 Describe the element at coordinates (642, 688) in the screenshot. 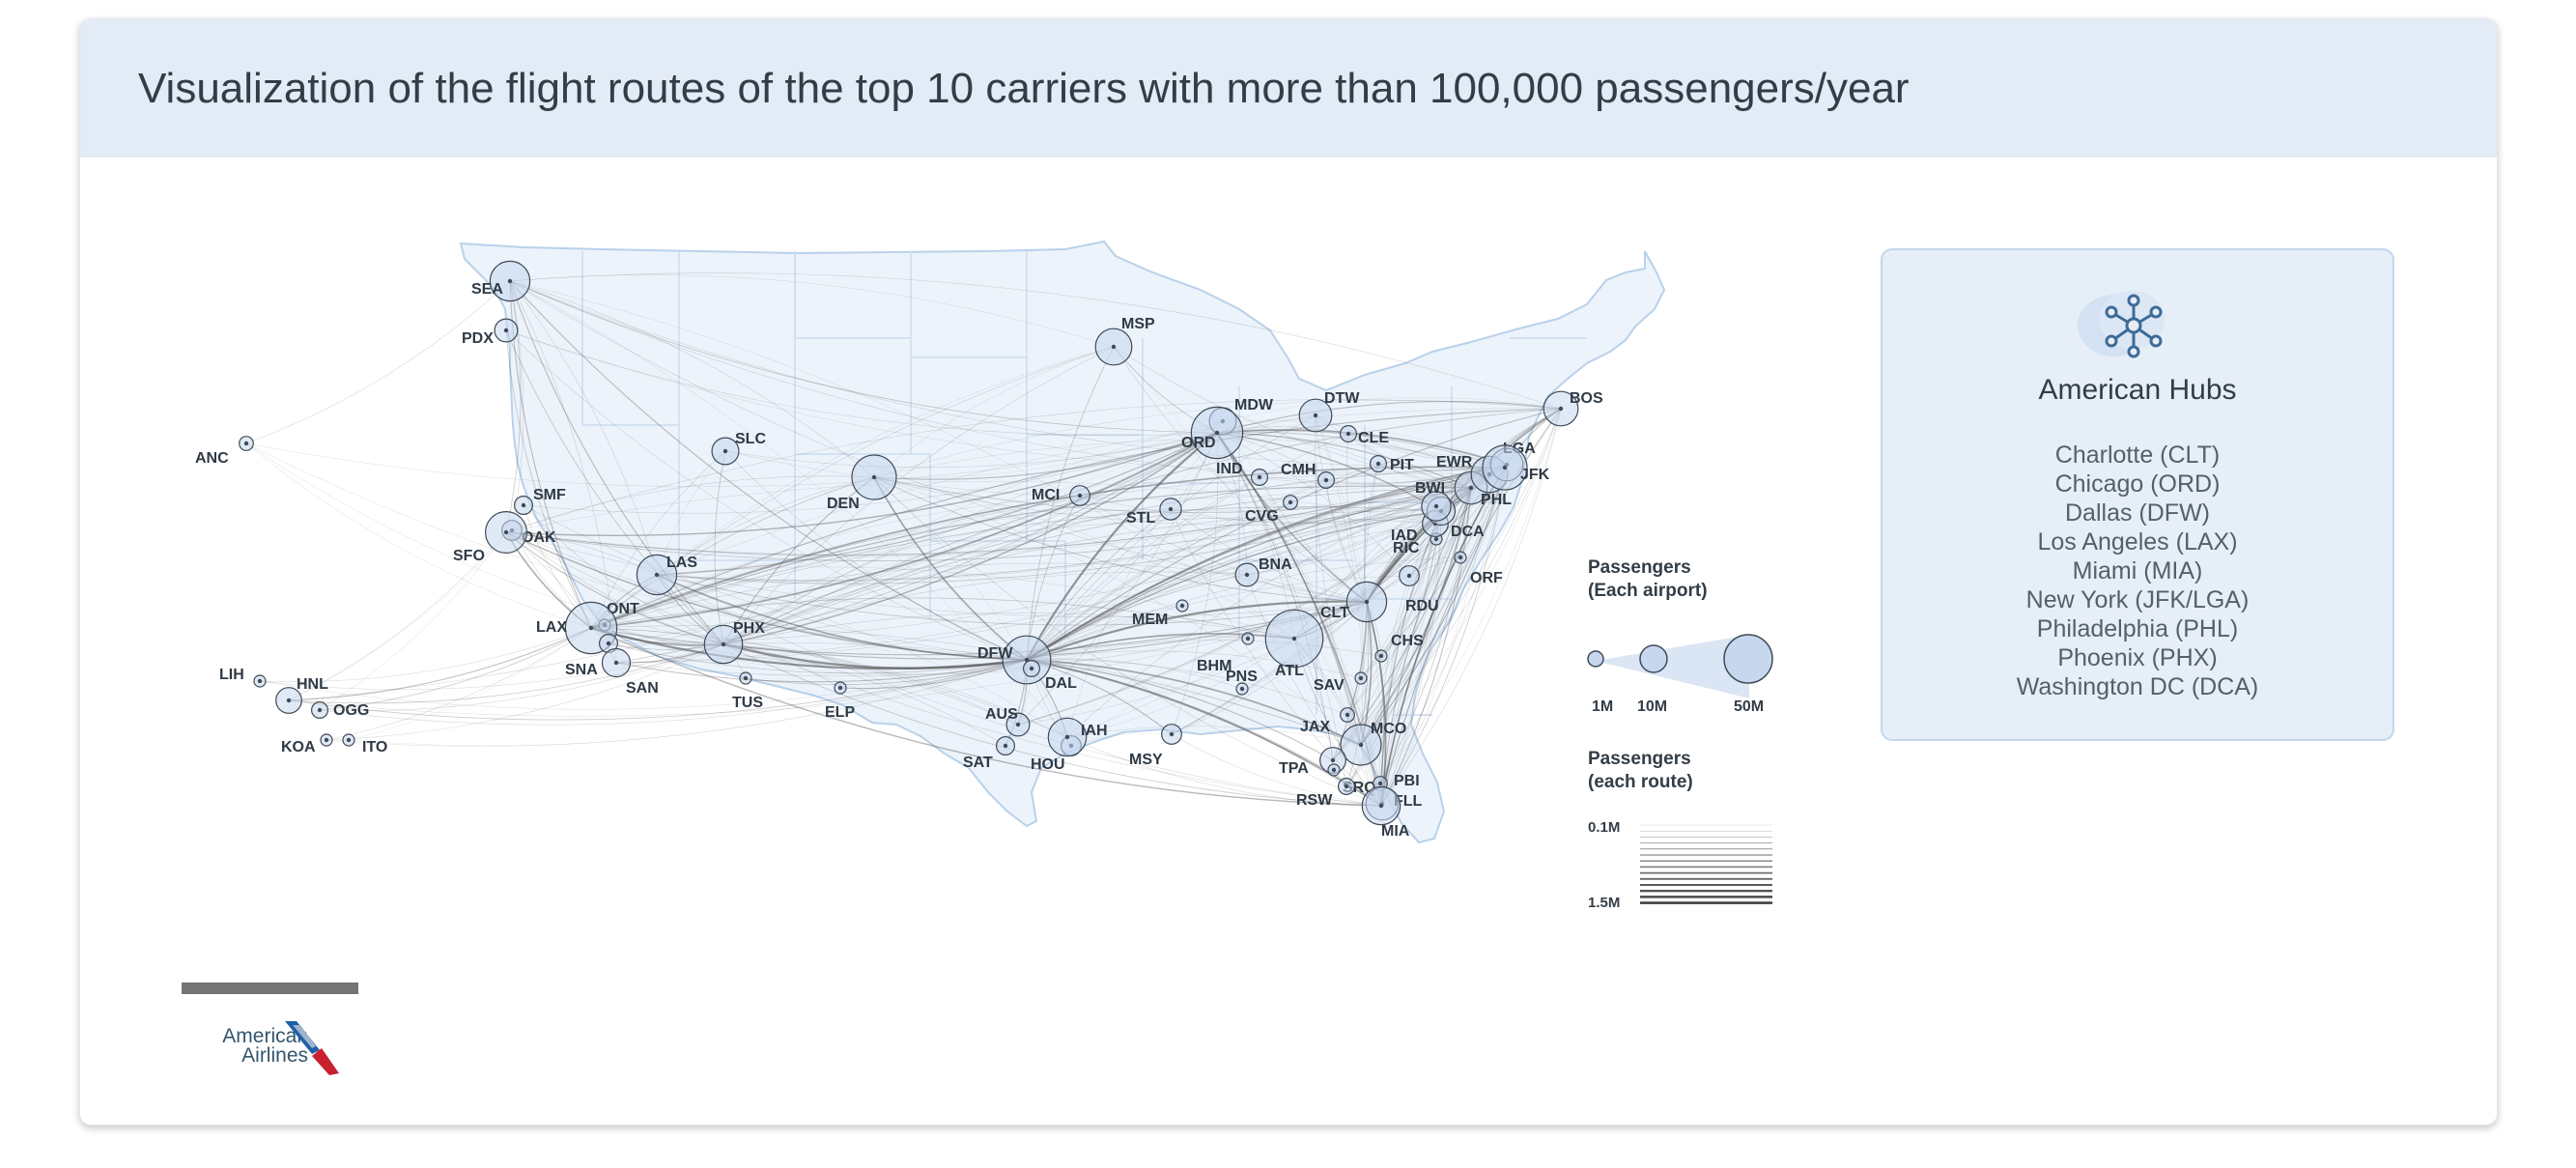

I see `airport-label: SAN` at that location.